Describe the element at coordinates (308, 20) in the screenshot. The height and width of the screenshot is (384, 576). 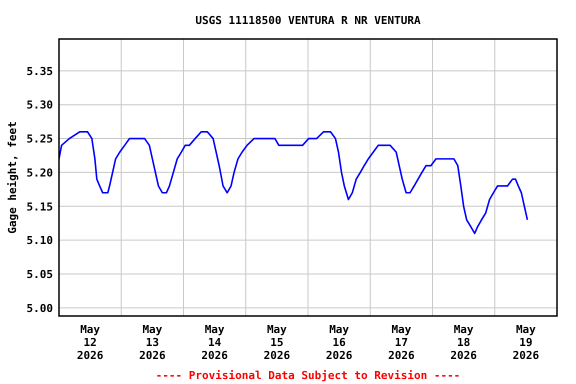
I see `chart-title: USGS 11118500 VENTURA R NR VENTURA` at that location.